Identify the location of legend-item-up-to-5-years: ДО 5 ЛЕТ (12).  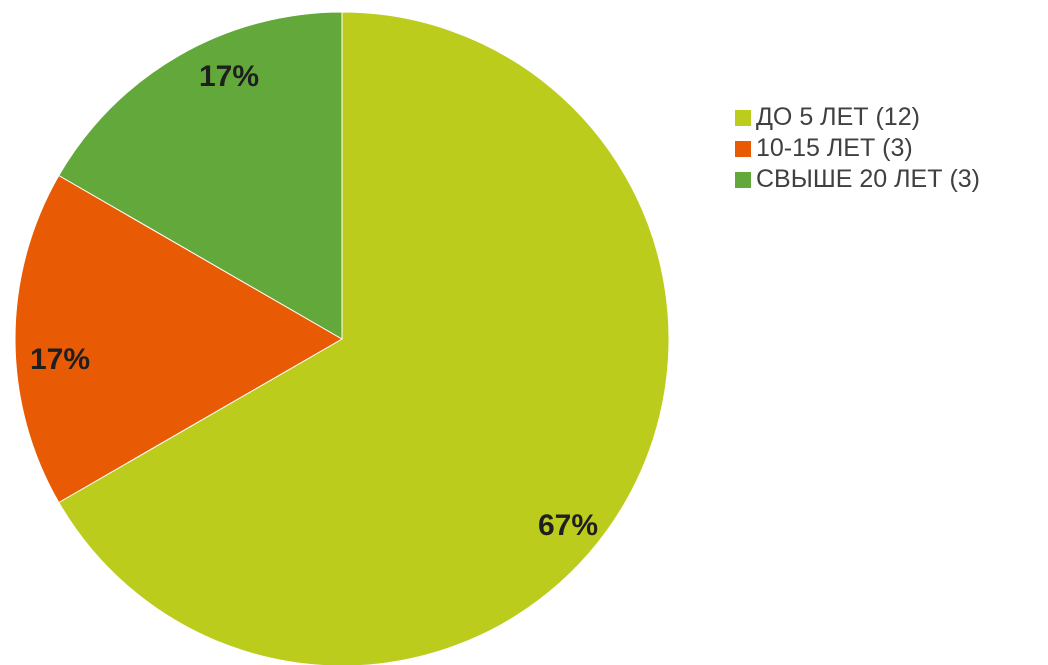
(857, 117).